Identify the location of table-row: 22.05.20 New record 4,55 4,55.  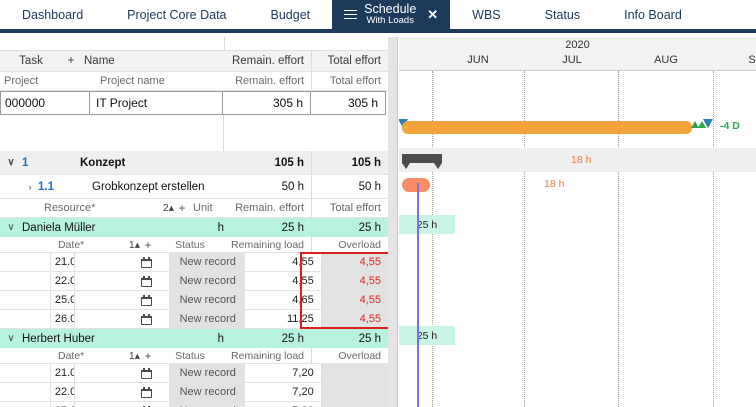
(194, 281).